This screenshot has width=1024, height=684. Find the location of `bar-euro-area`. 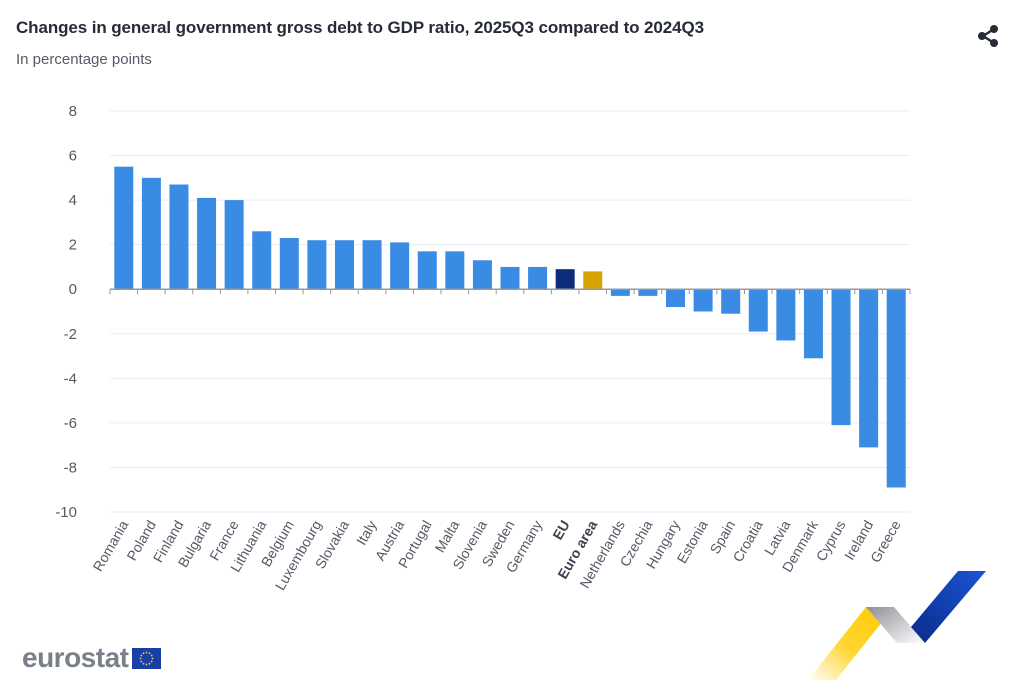

bar-euro-area is located at coordinates (593, 280).